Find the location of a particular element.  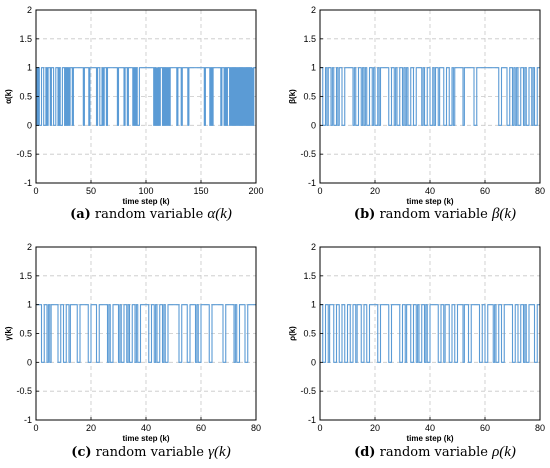

y-axis-label: ρ(k) is located at coordinates (292, 333).